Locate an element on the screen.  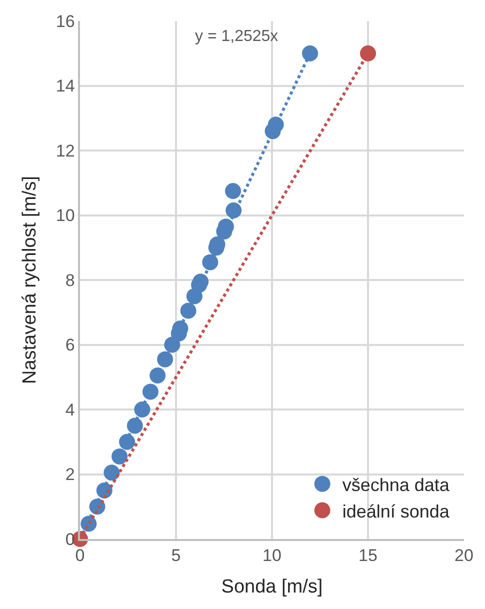
y-tick-label: 6 is located at coordinates (70, 345).